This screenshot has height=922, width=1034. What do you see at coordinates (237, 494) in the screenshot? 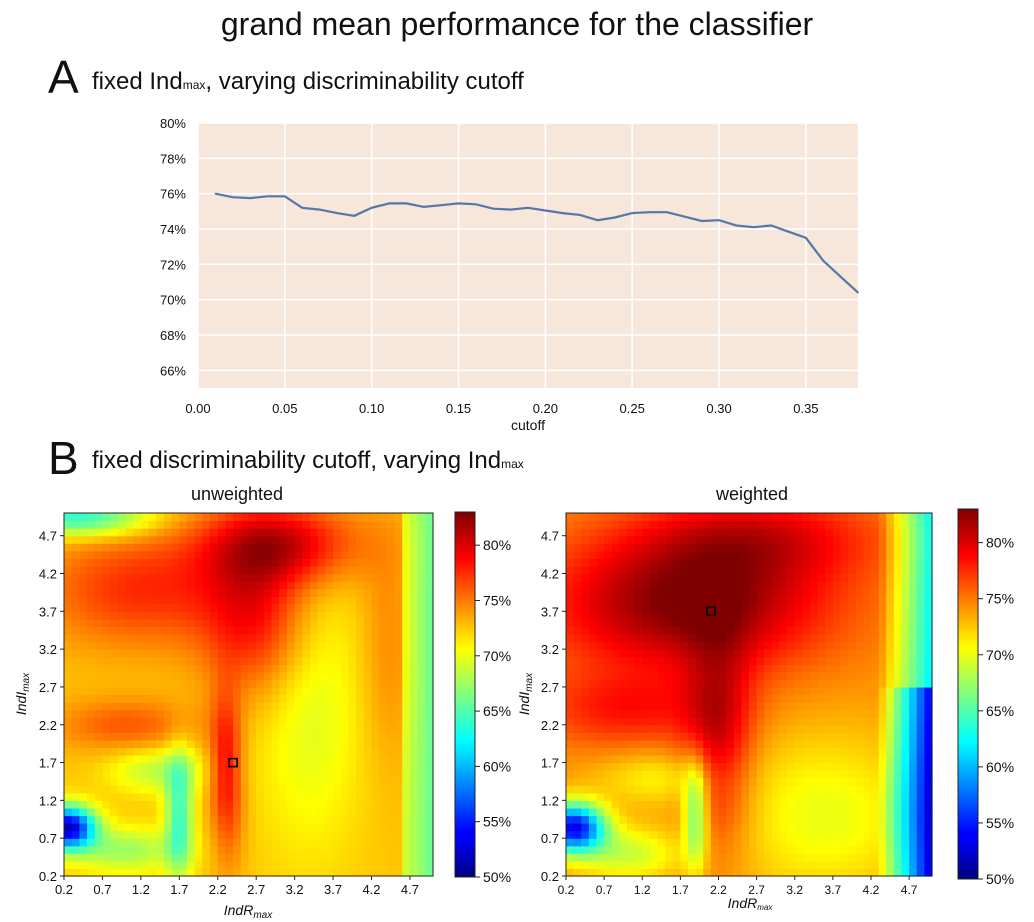
I see `heatmap-unweighted-title: unweighted` at bounding box center [237, 494].